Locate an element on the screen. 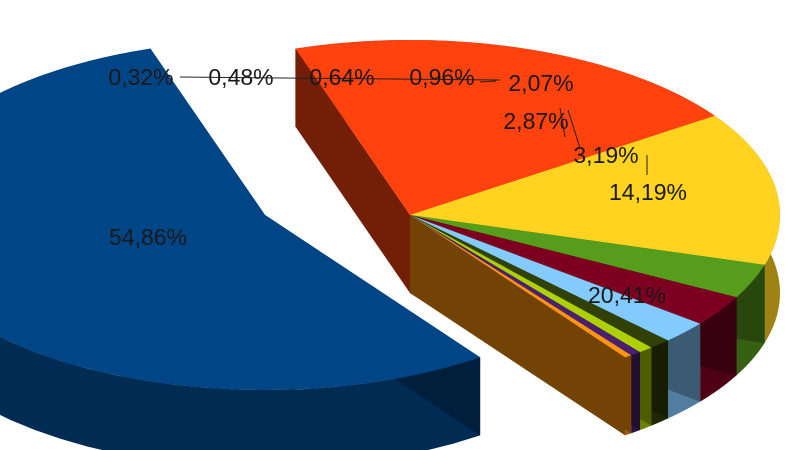 The width and height of the screenshot is (786, 450). pie-data-label-9: 0,48% is located at coordinates (240, 77).